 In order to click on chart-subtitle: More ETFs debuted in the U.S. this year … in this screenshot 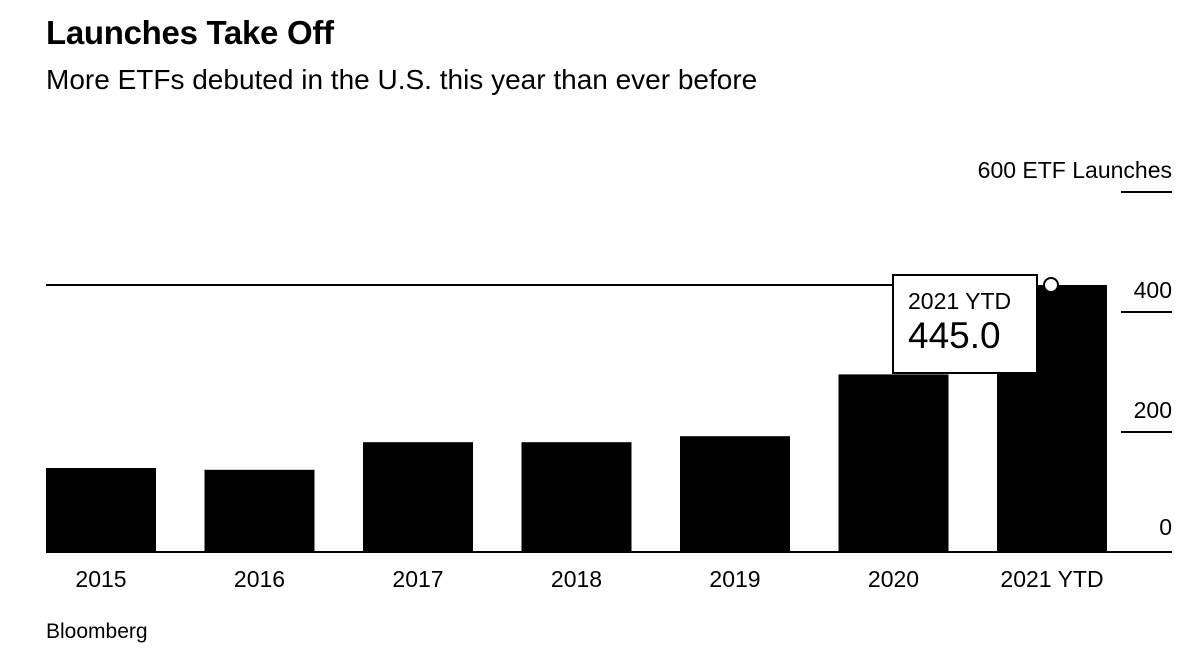, I will do `click(402, 79)`.